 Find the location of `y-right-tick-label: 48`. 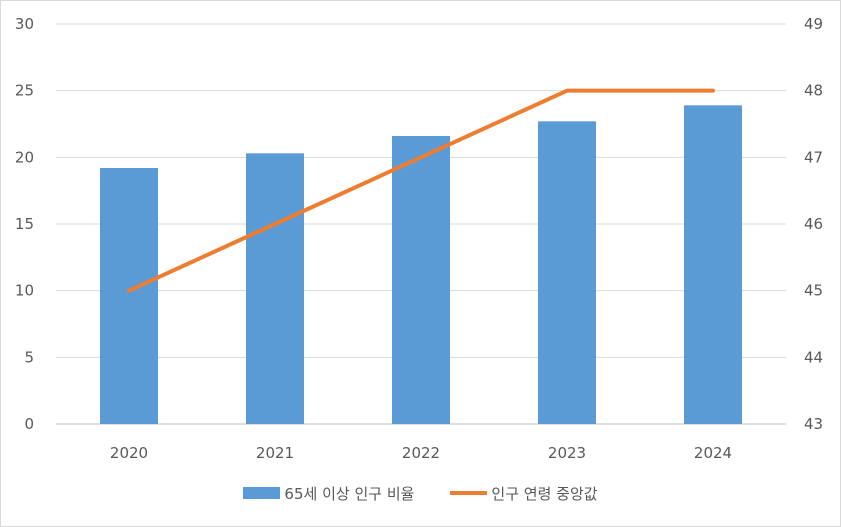

y-right-tick-label: 48 is located at coordinates (813, 91).